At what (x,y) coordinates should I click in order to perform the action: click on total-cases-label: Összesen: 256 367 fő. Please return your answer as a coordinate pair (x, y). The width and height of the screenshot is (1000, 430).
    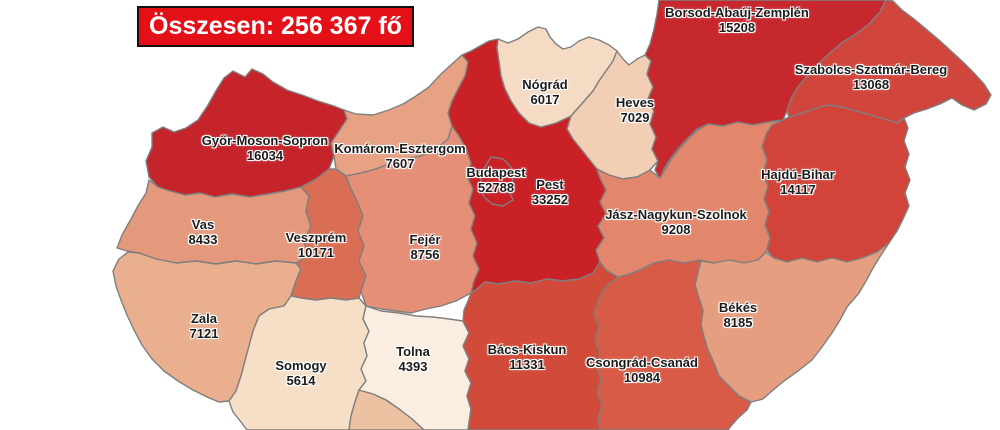
    Looking at the image, I should click on (275, 26).